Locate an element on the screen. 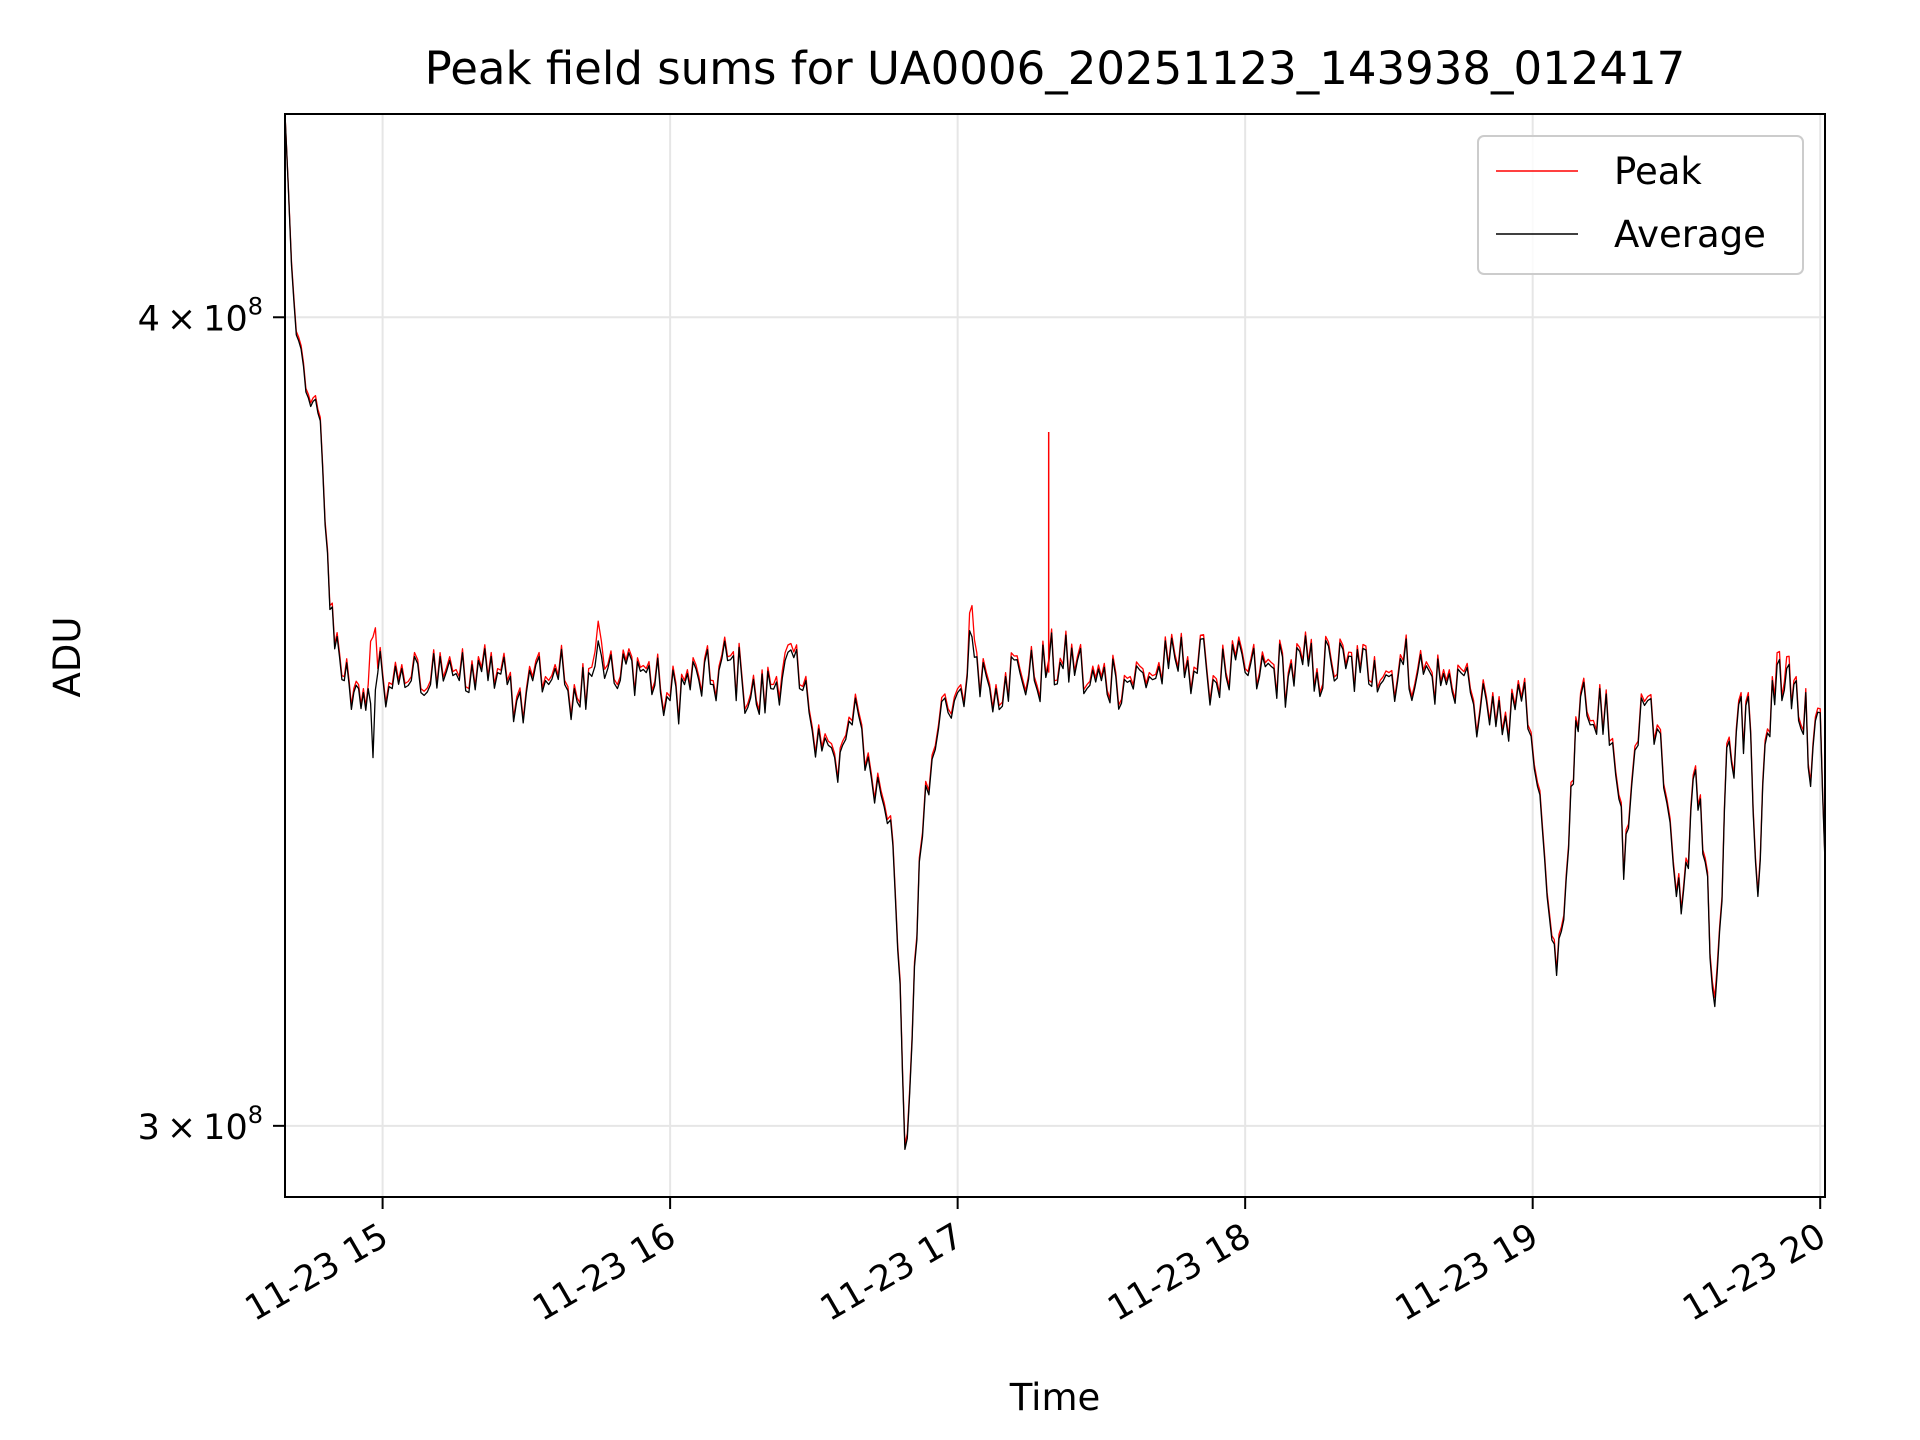 Image resolution: width=1920 pixels, height=1440 pixels. legend: Peak Average is located at coordinates (1640, 205).